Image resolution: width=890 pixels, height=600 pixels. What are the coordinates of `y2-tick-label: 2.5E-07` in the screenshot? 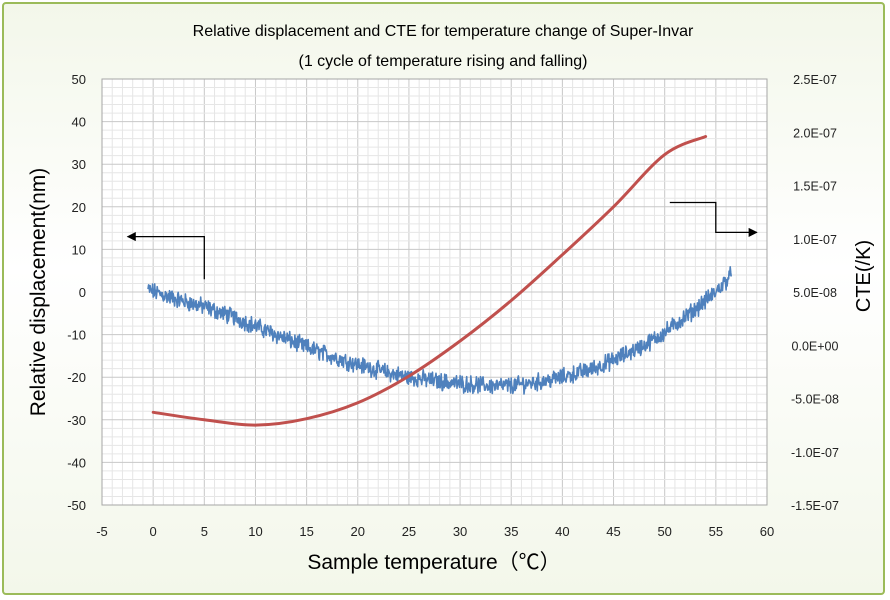 It's located at (815, 80).